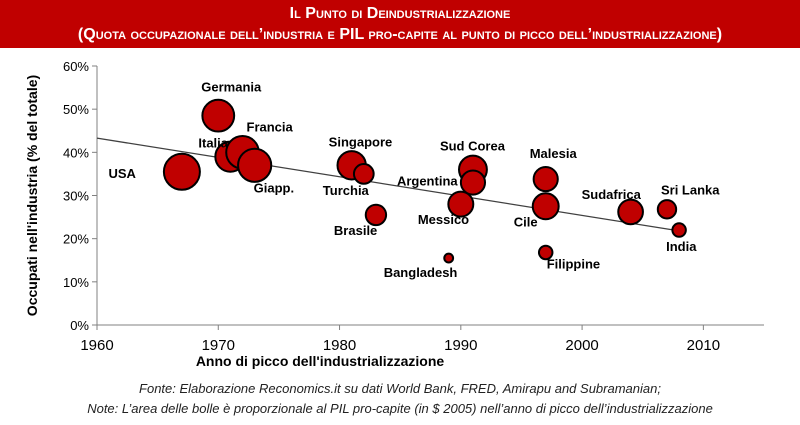  What do you see at coordinates (400, 13) in the screenshot?
I see `chart-title: Il Punto di Deindustrializzazione` at bounding box center [400, 13].